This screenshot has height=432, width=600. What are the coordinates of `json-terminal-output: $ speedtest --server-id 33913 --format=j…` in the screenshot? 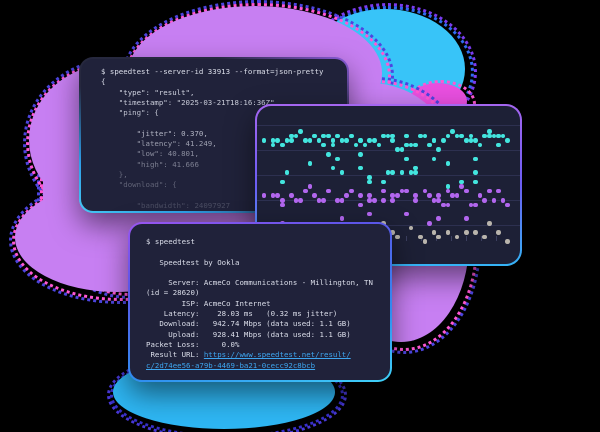 It's located at (224, 139).